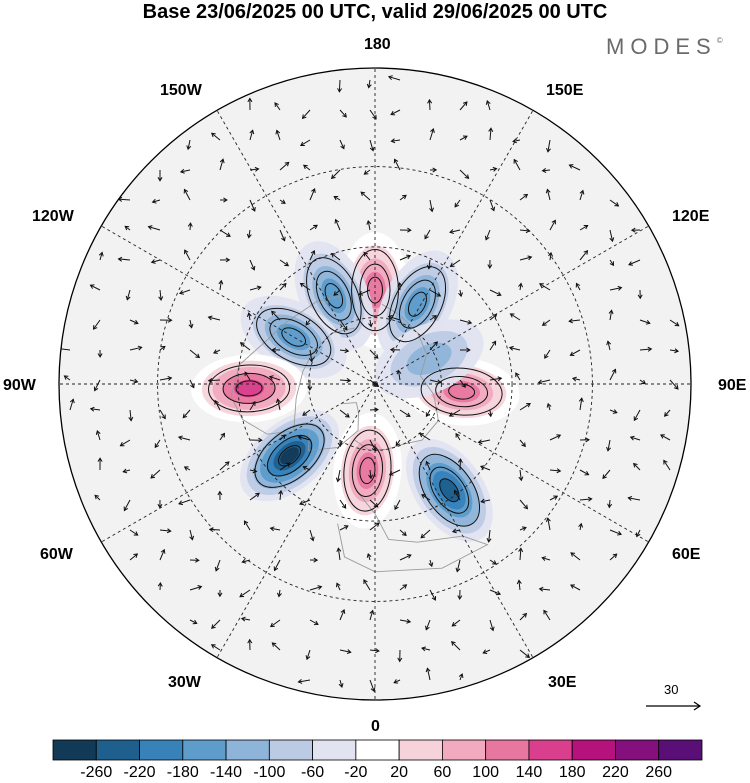 The height and width of the screenshot is (783, 750). Describe the element at coordinates (290, 456) in the screenshot. I see `anomaly-negative-north-atlantic` at that location.